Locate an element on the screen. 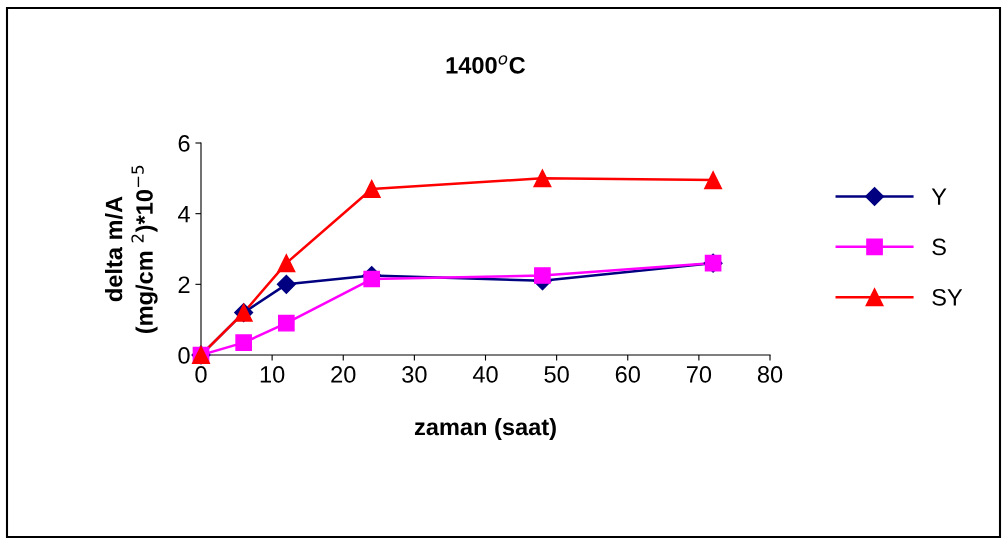 This screenshot has width=1008, height=545. y-tick-label: 0 is located at coordinates (184, 355).